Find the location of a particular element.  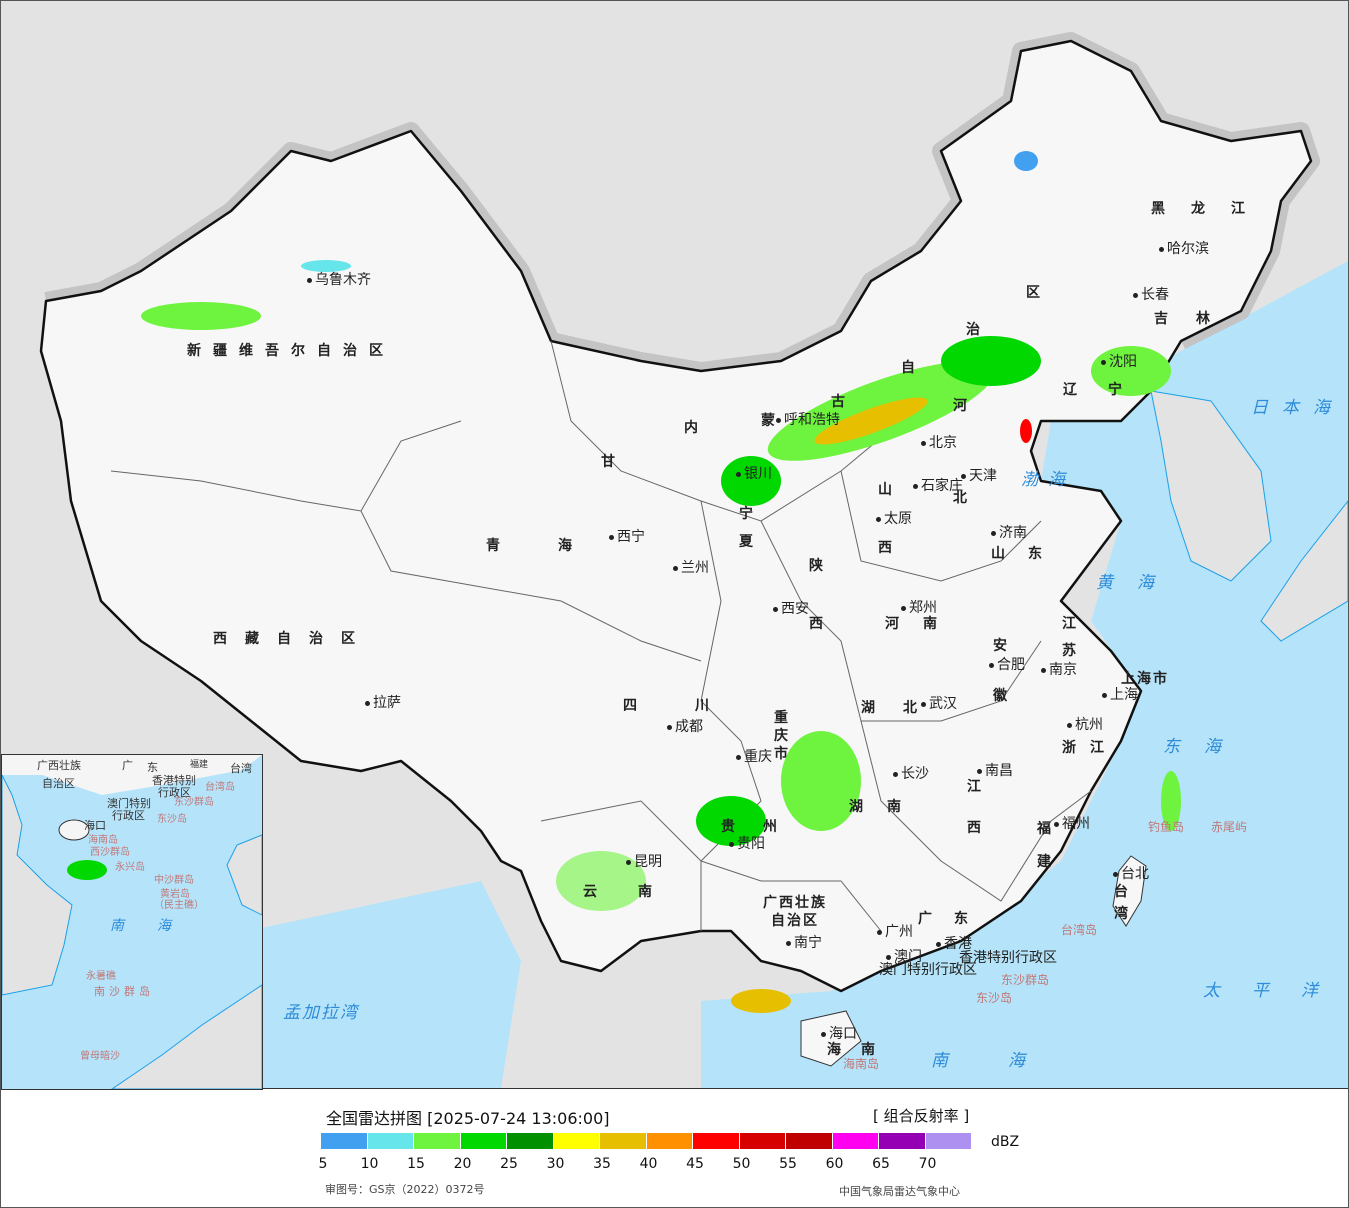

city-label: 拉萨 is located at coordinates (383, 702).